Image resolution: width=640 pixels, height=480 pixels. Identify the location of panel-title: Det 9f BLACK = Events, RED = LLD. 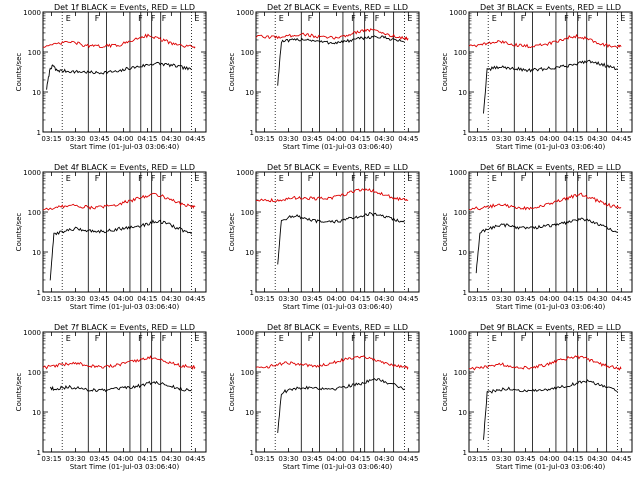
(550, 327).